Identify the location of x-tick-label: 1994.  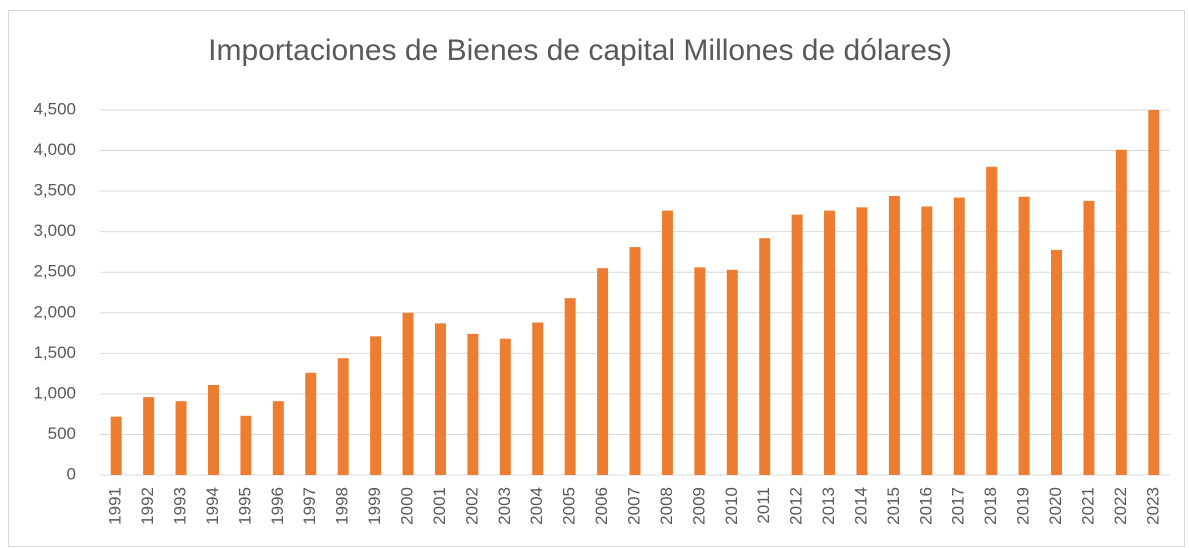
(212, 506).